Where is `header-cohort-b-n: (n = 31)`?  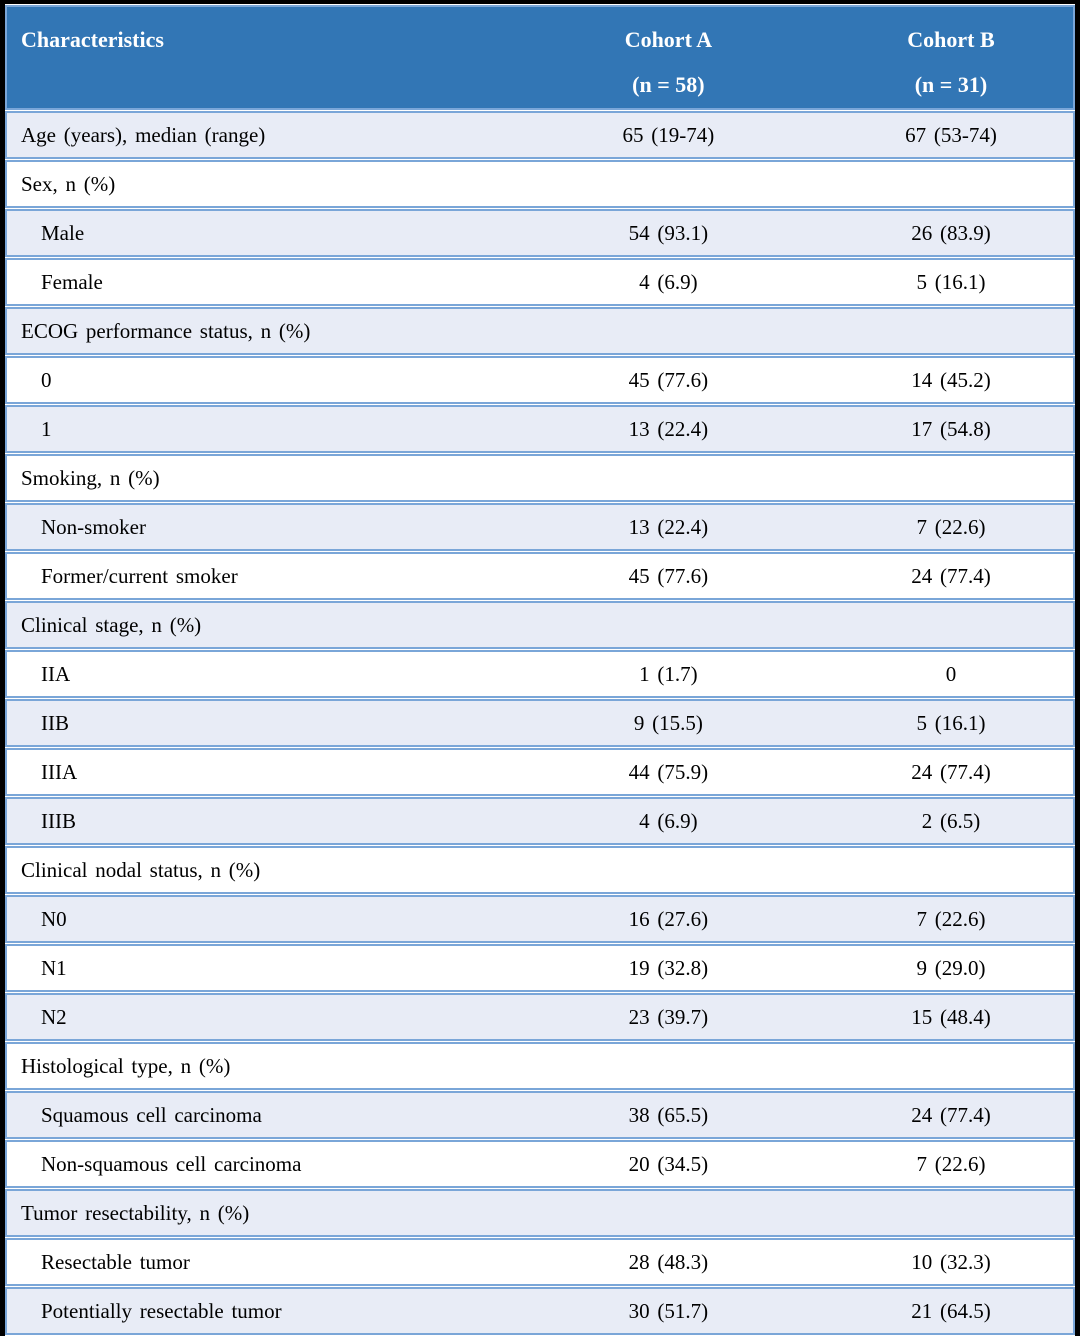 header-cohort-b-n: (n = 31) is located at coordinates (951, 84).